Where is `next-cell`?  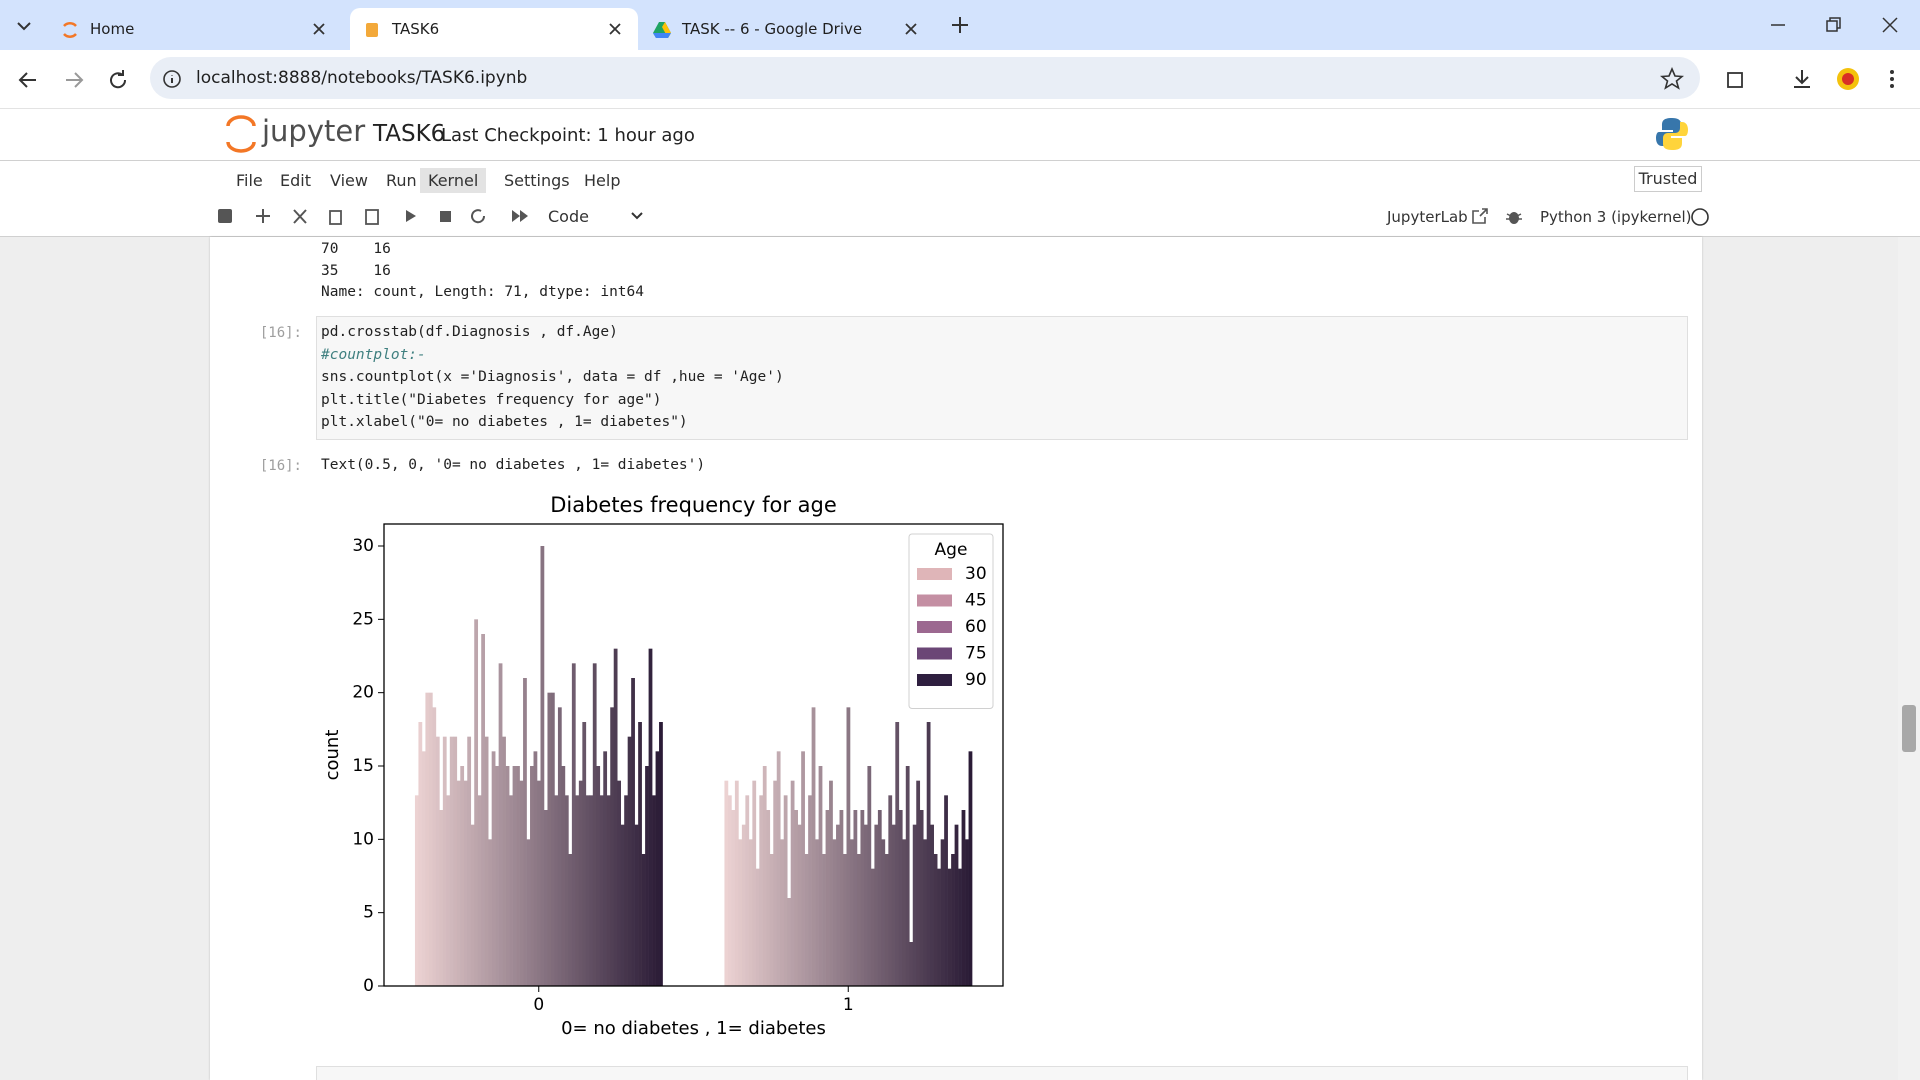 next-cell is located at coordinates (1002, 1073).